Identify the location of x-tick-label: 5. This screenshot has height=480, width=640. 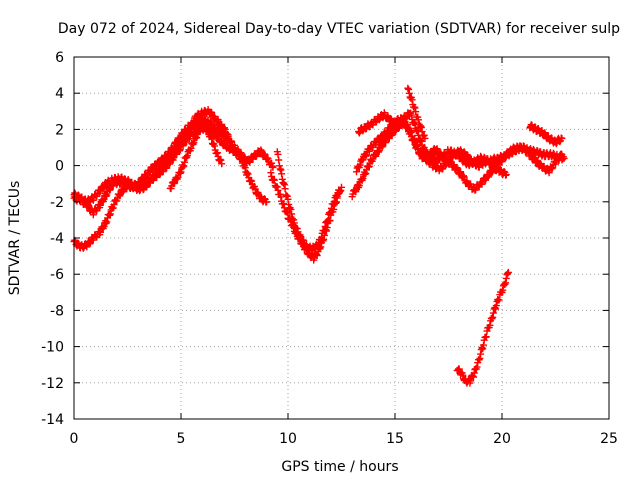
(181, 439).